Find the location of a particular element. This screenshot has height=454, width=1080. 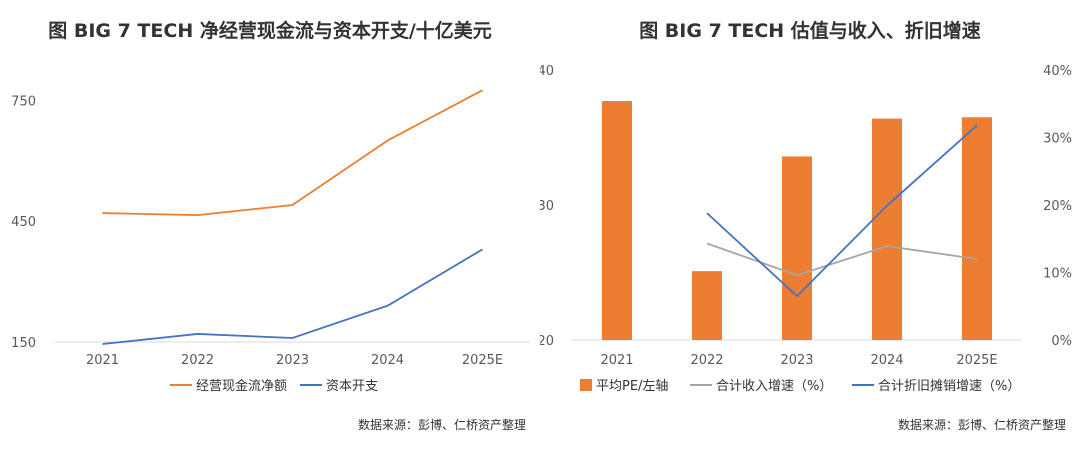

legend-label-2: 合计收入增速（%） is located at coordinates (774, 386).